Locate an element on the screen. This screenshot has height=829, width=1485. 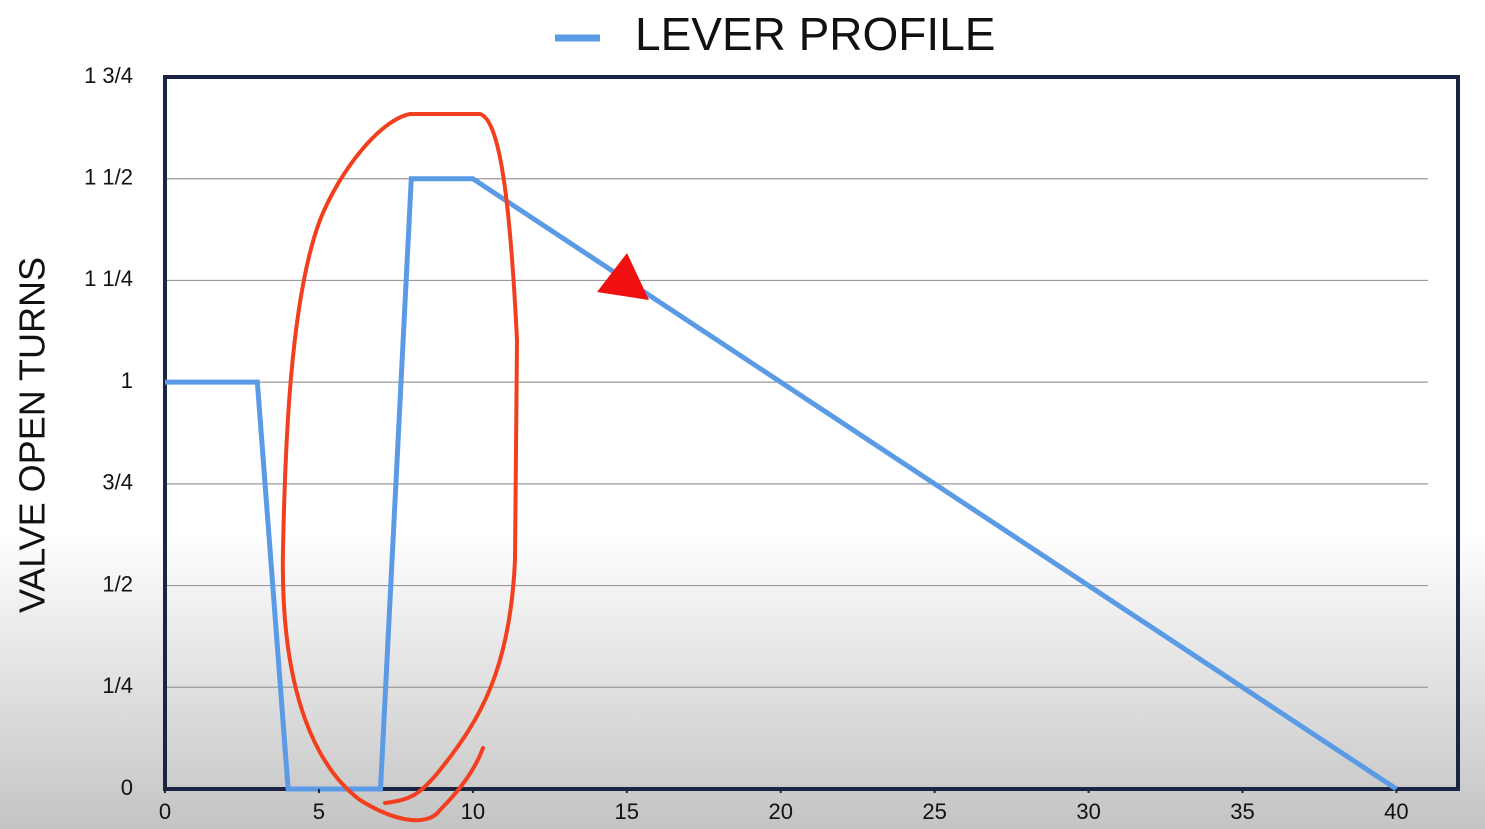
y-tick-label: 1 is located at coordinates (127, 380).